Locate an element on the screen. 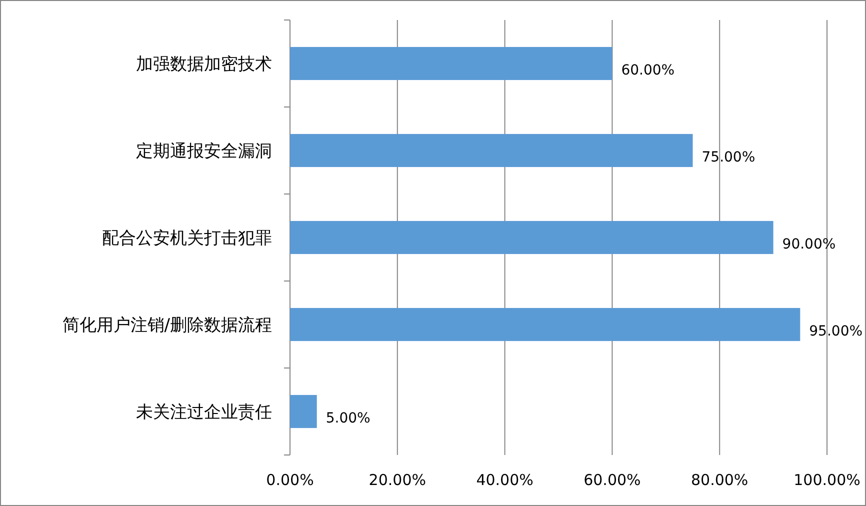  data-label: 75.00% is located at coordinates (729, 158).